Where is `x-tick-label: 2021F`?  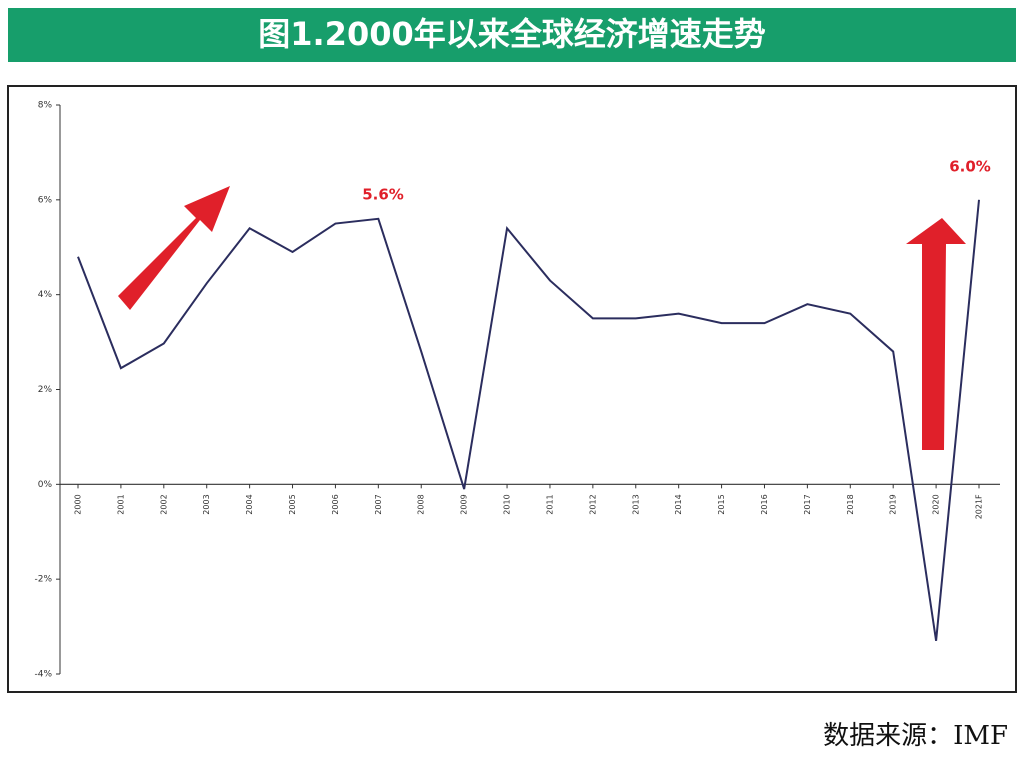 x-tick-label: 2021F is located at coordinates (979, 506).